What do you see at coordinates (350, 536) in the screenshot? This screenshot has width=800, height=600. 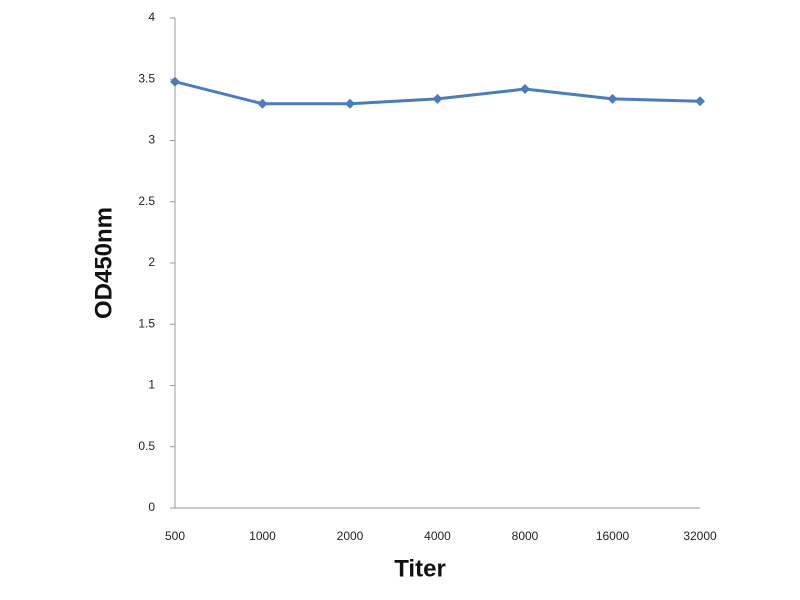 I see `x-tick-label: 2000` at bounding box center [350, 536].